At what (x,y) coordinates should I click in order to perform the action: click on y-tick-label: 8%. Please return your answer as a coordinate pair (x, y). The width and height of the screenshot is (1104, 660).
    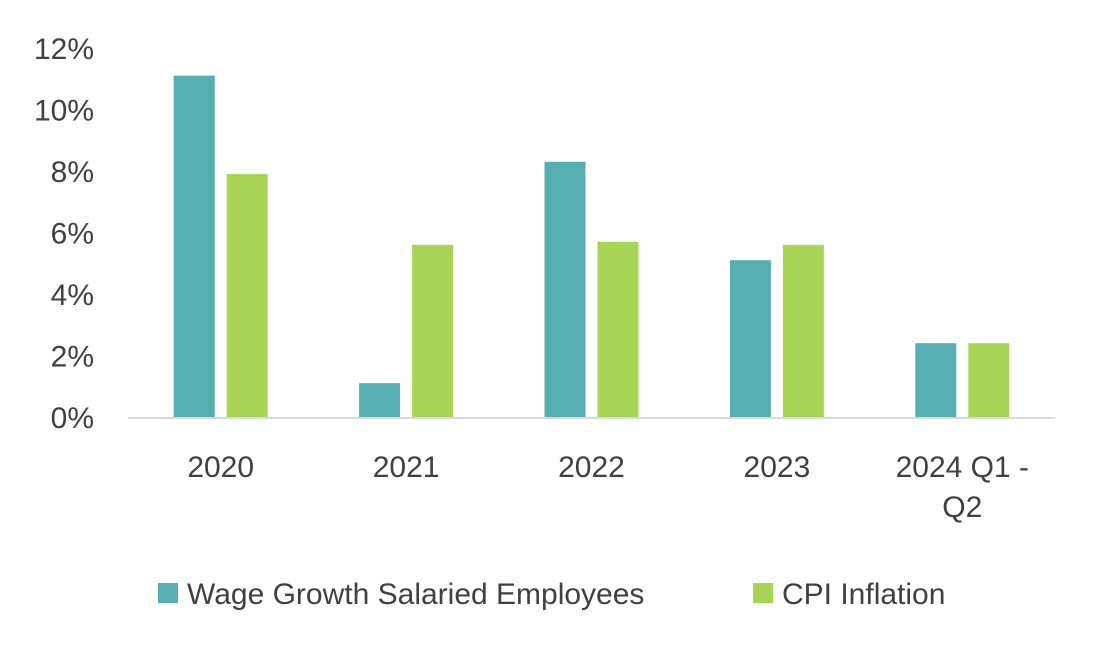
    Looking at the image, I should click on (72, 172).